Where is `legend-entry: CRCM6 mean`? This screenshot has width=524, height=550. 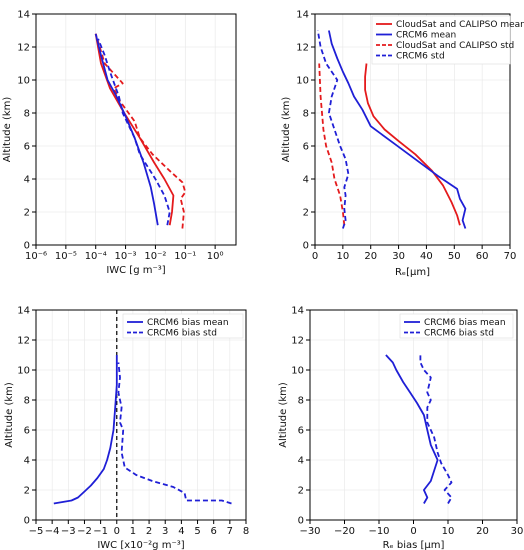
legend-entry: CRCM6 mean is located at coordinates (426, 36).